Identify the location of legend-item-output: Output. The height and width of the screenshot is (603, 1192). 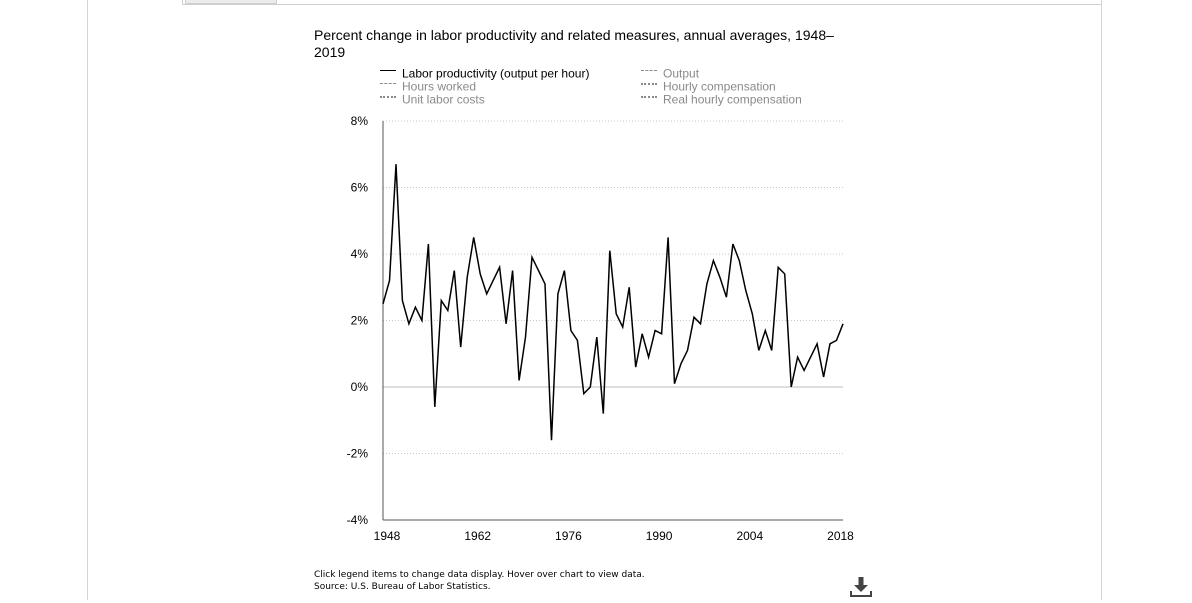
(670, 73).